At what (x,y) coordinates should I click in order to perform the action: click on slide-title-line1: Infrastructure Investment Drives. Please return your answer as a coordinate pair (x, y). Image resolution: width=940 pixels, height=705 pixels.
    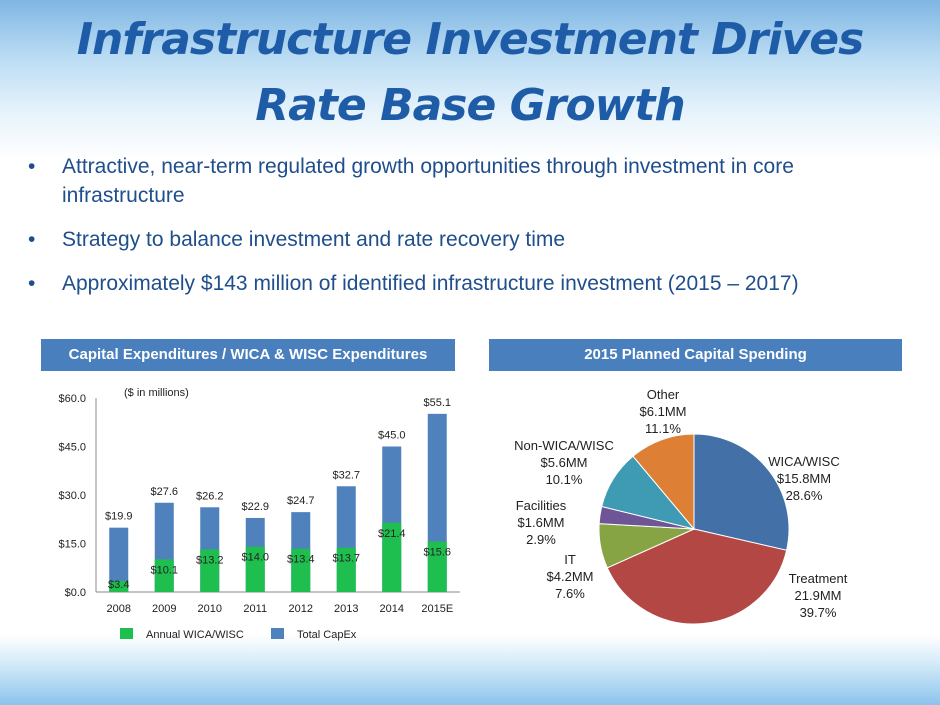
    Looking at the image, I should click on (470, 39).